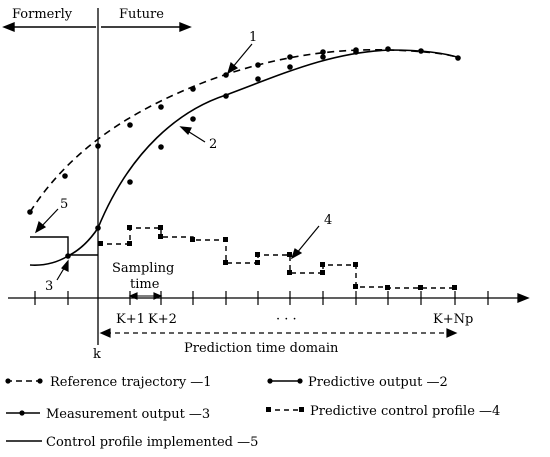 Image resolution: width=550 pixels, height=457 pixels. Describe the element at coordinates (47, 221) in the screenshot. I see `callout-5-arrow` at that location.